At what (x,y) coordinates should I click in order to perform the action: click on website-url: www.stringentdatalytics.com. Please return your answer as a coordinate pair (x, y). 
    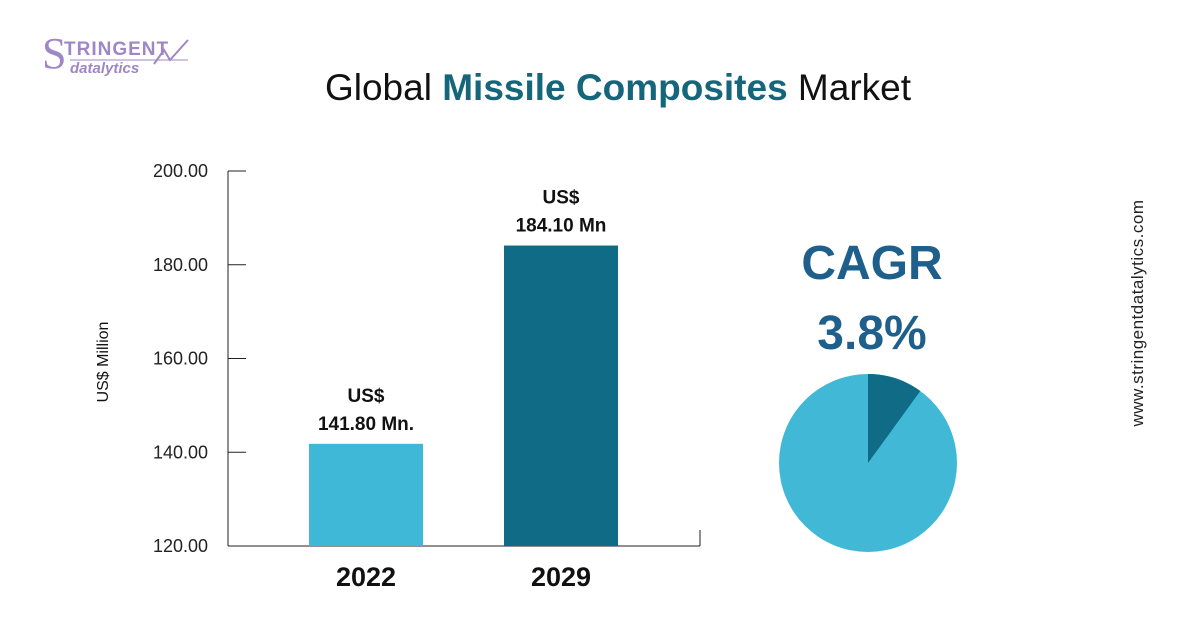
    Looking at the image, I should click on (1137, 313).